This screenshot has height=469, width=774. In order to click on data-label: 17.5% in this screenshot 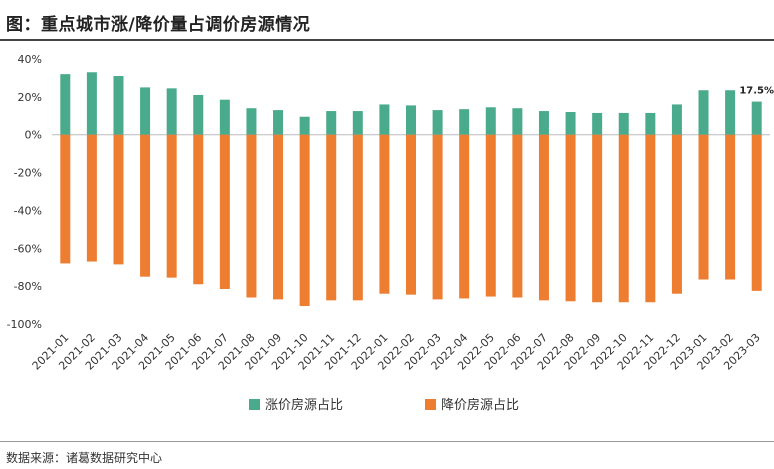, I will do `click(756, 91)`.